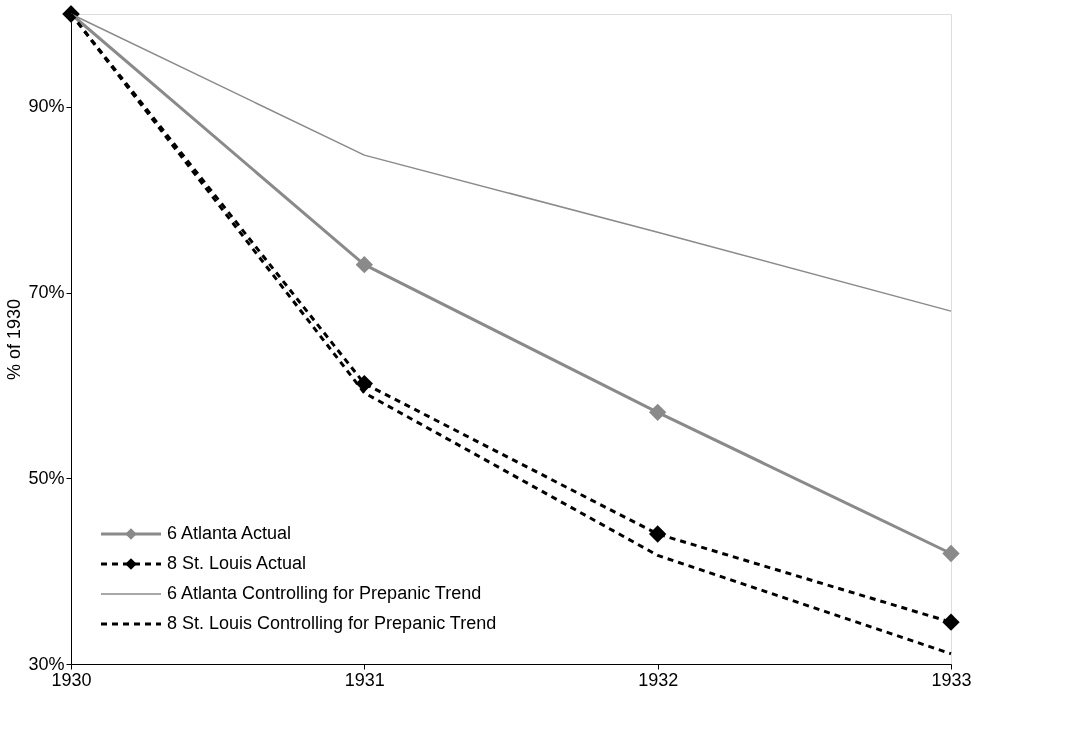  I want to click on y-tick-label: 70%, so click(46, 292).